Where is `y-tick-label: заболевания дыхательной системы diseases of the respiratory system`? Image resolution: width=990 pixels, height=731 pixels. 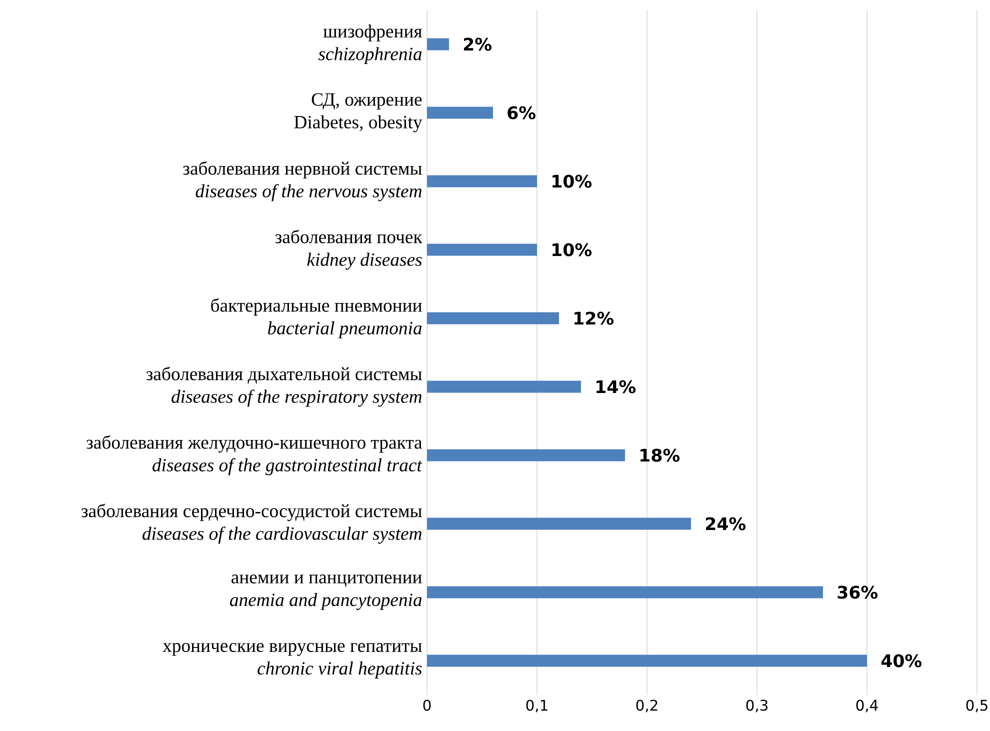
y-tick-label: заболевания дыхательной системы diseases of the respiratory system is located at coordinates (284, 386).